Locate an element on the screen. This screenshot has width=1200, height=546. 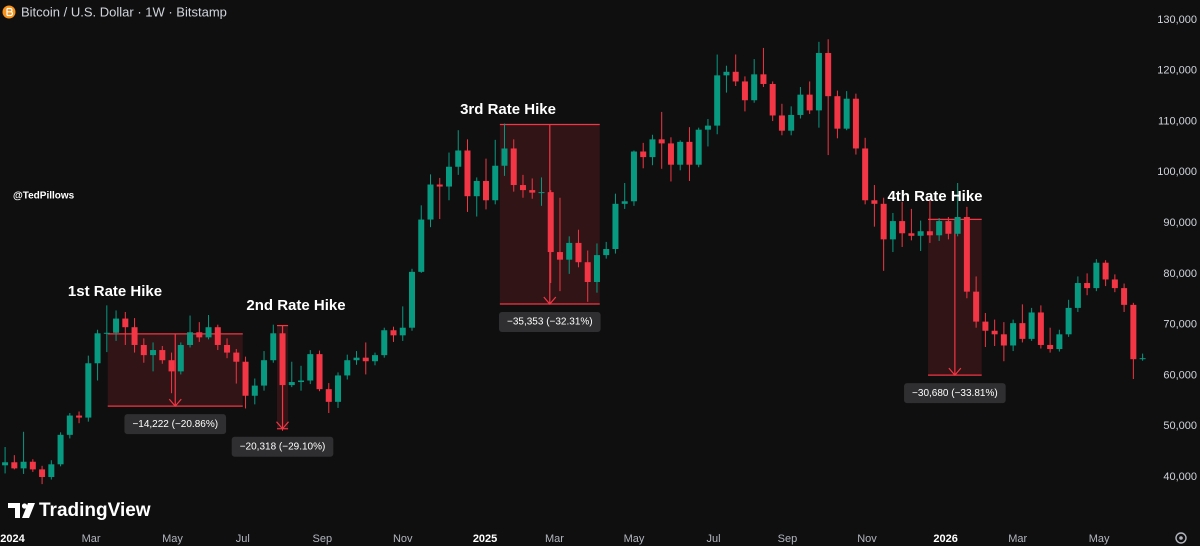
annotation-title: 2nd Rate Hike is located at coordinates (295, 305).